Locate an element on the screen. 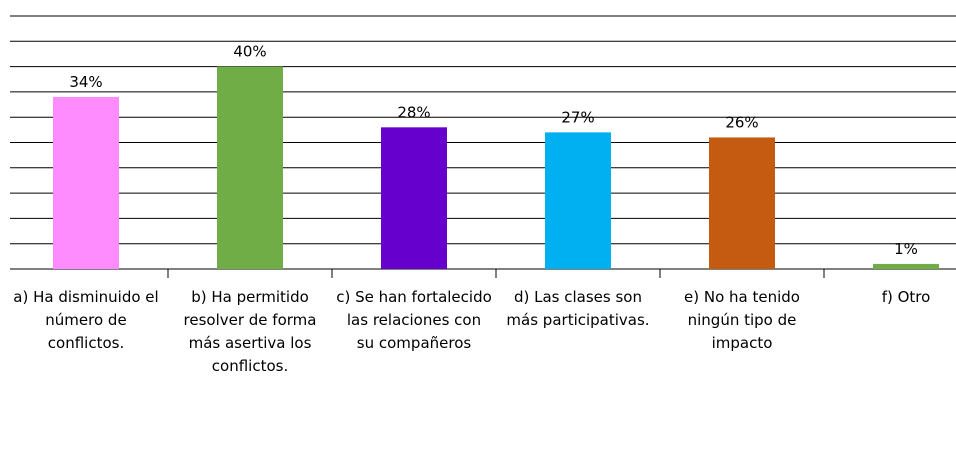  value-label: 40% is located at coordinates (249, 52).